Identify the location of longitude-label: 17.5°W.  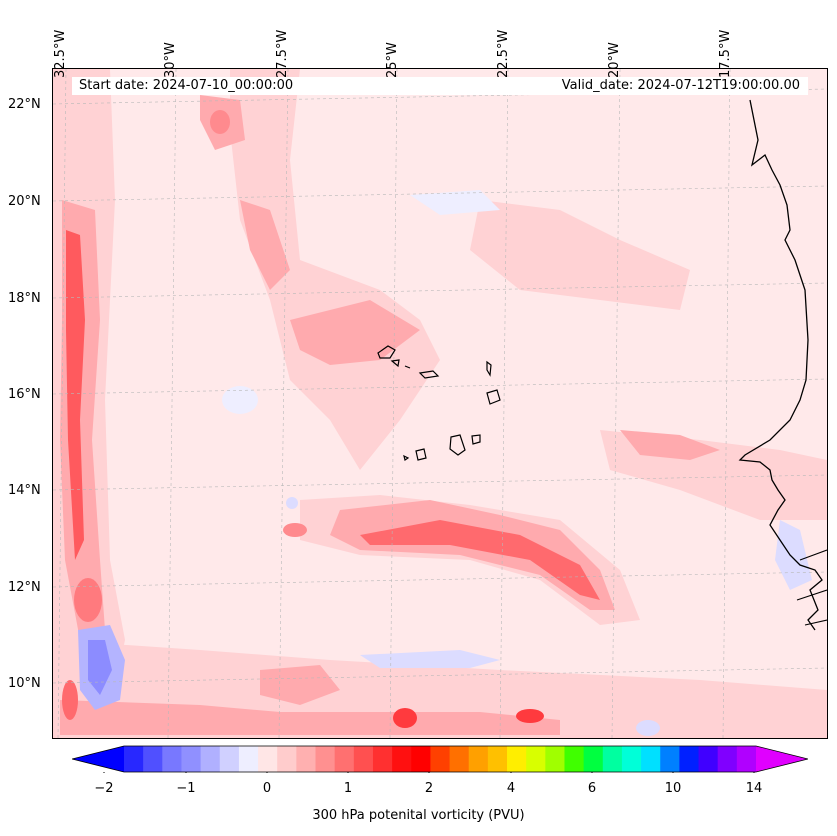
(725, 53).